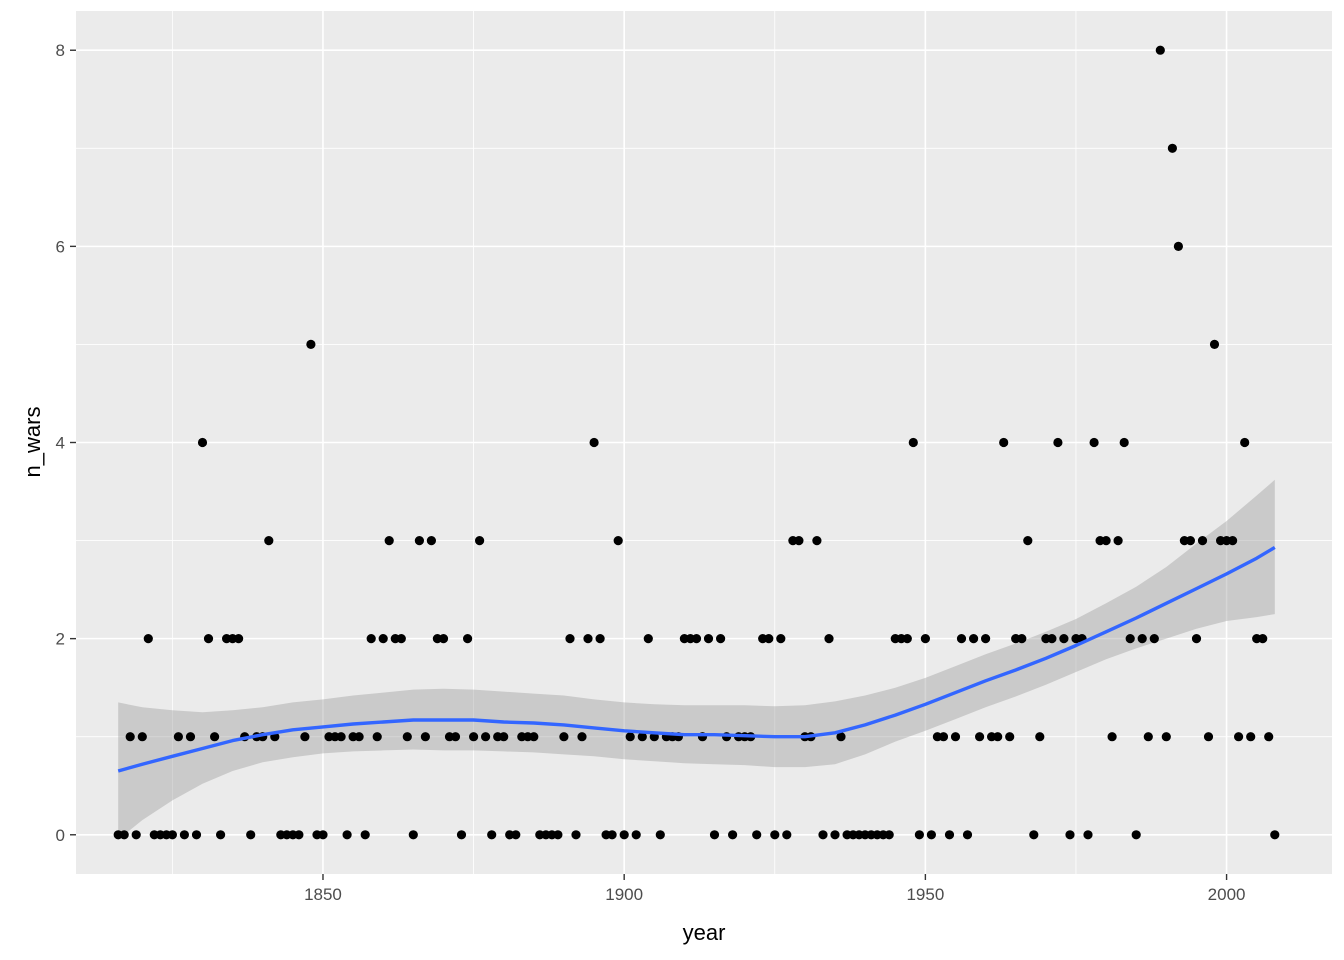  I want to click on x-axis-title: year, so click(704, 932).